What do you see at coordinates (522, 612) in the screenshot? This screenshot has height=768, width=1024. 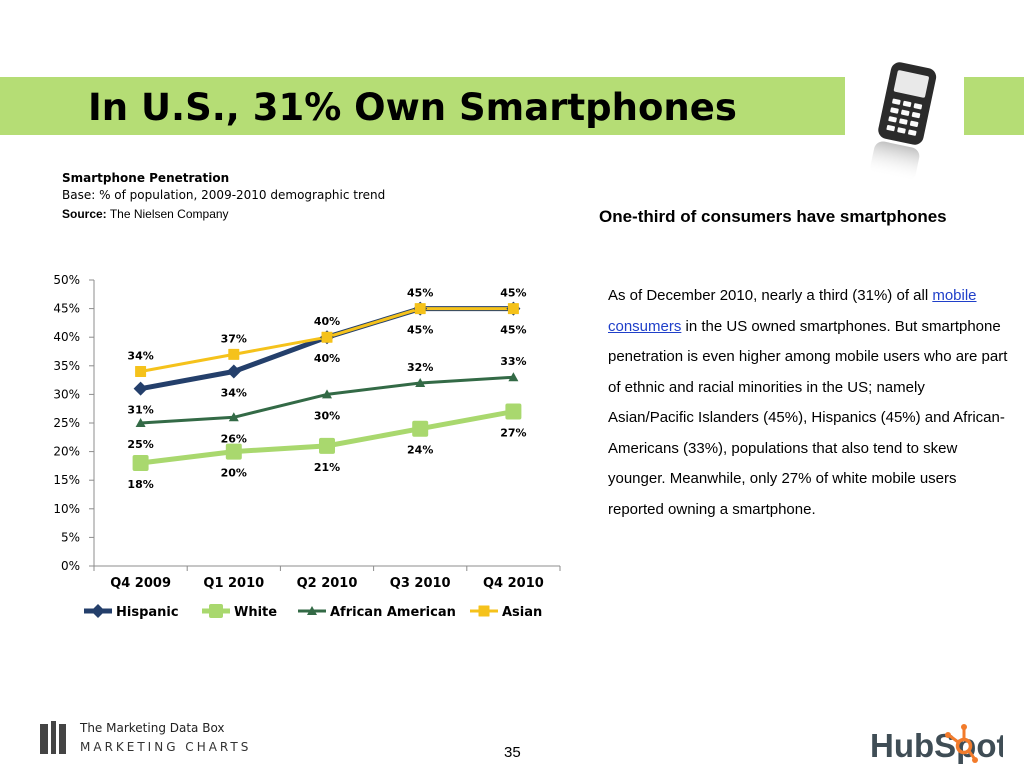 I see `legend-label: Asian` at bounding box center [522, 612].